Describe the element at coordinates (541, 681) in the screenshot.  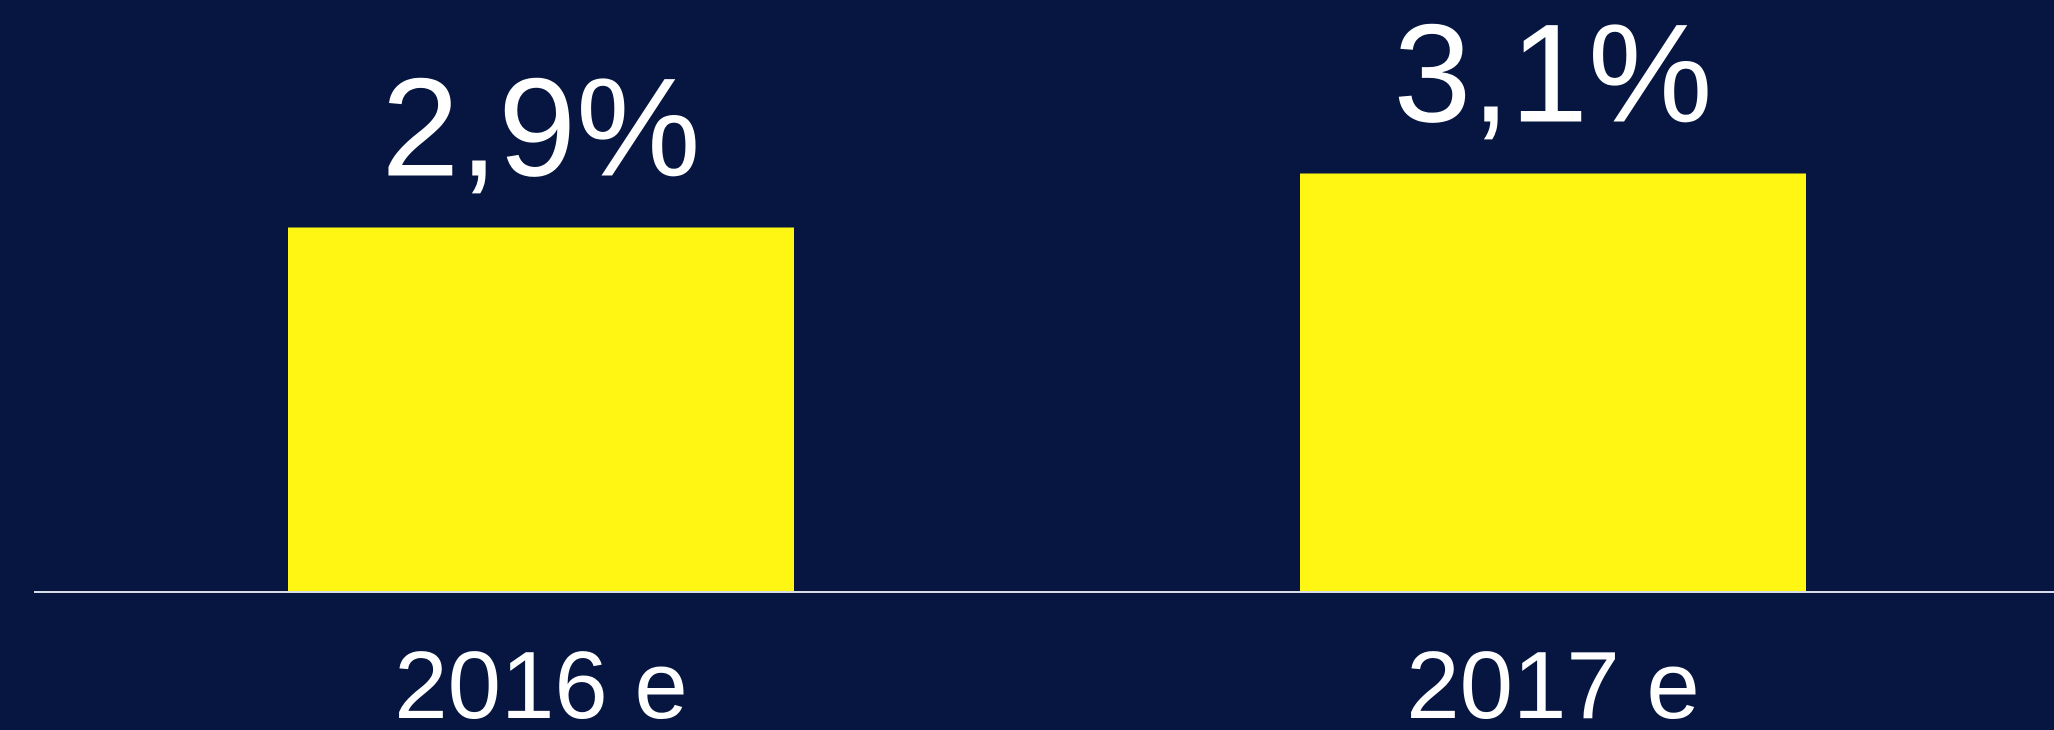
I see `x-tick-label: 2016 e` at that location.